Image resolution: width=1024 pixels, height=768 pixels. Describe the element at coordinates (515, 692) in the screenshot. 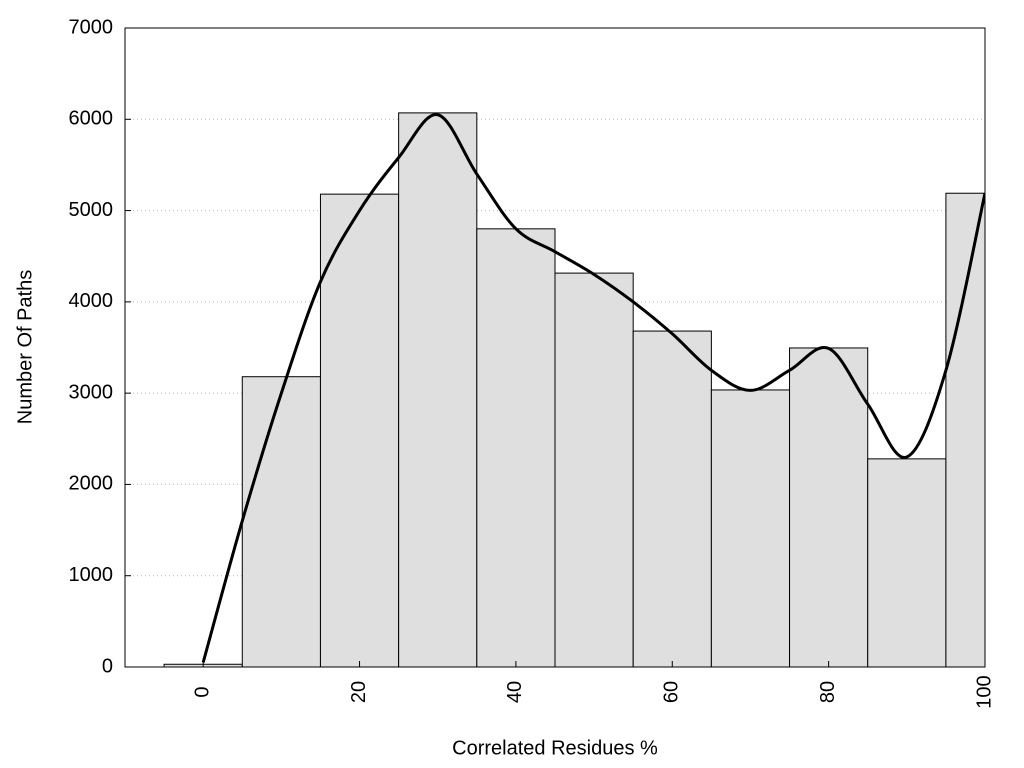

I see `x-tick-label: 40` at that location.